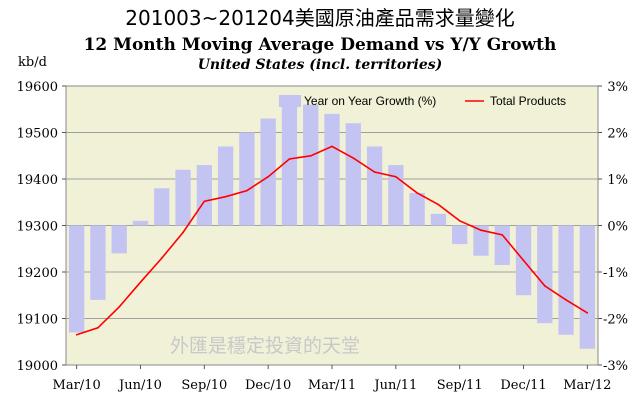  What do you see at coordinates (320, 18) in the screenshot?
I see `chart-title: 201003~201204美國原油產品需求量變化` at bounding box center [320, 18].